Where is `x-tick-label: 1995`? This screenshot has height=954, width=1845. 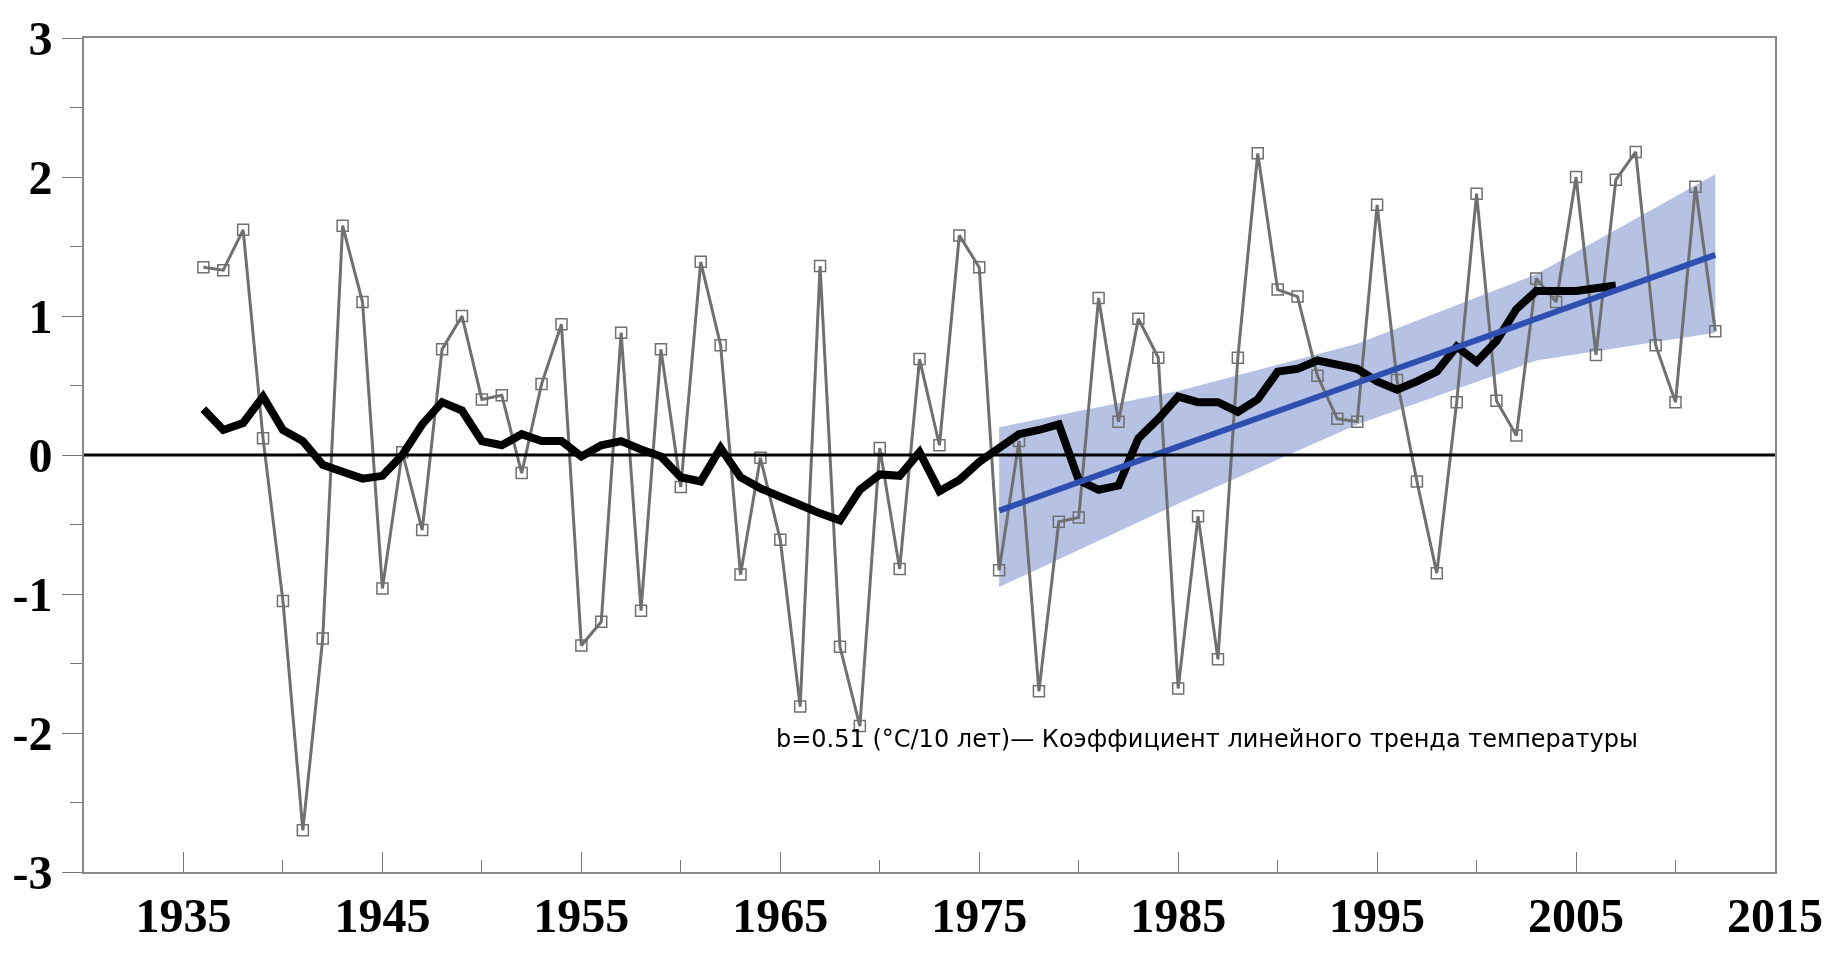 x-tick-label: 1995 is located at coordinates (1377, 915).